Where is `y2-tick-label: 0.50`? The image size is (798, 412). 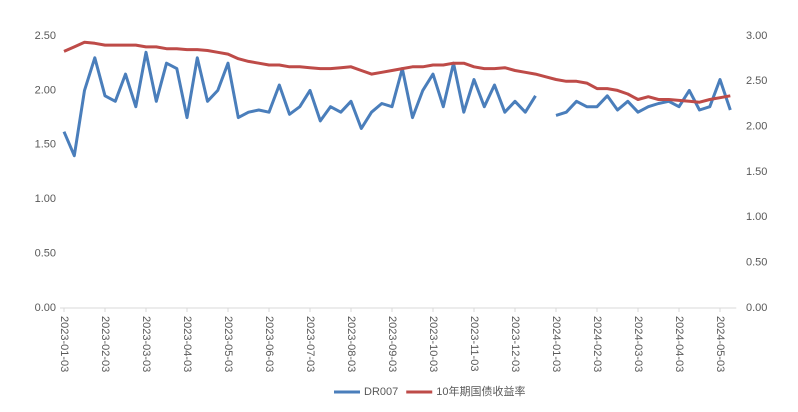 y2-tick-label: 0.50 is located at coordinates (756, 263).